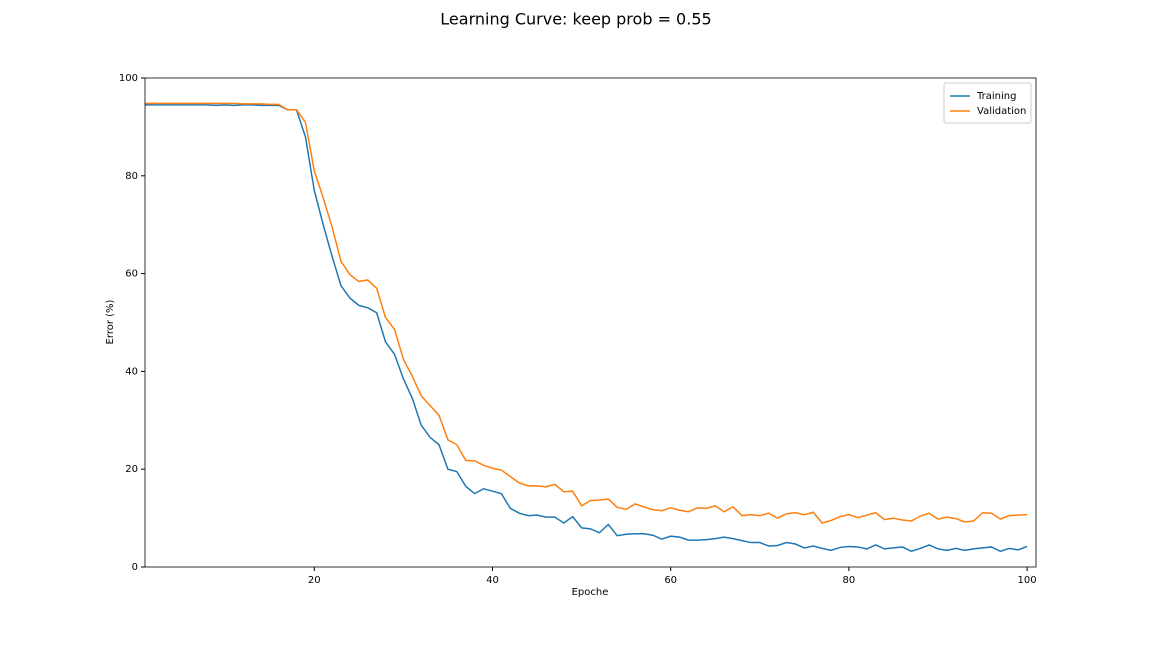 This screenshot has width=1152, height=648. I want to click on x-axis-label: Epoche, so click(590, 592).